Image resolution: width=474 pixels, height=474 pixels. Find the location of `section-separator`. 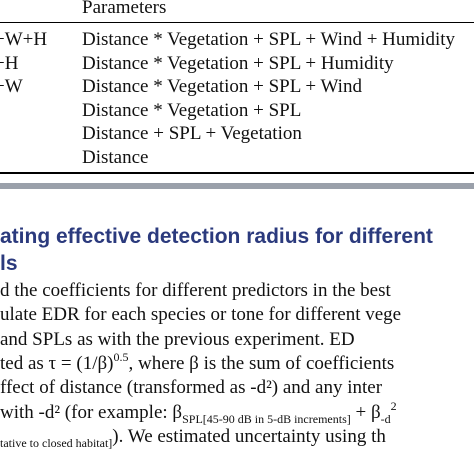

section-separator is located at coordinates (237, 186).